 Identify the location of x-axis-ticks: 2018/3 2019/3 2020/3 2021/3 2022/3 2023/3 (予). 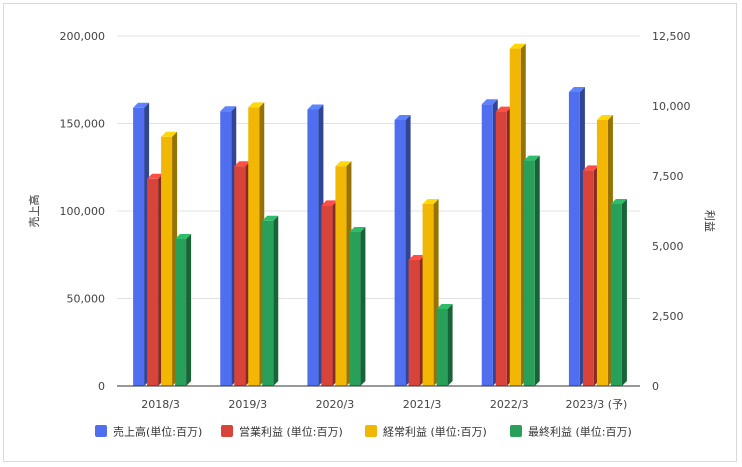
(384, 404).